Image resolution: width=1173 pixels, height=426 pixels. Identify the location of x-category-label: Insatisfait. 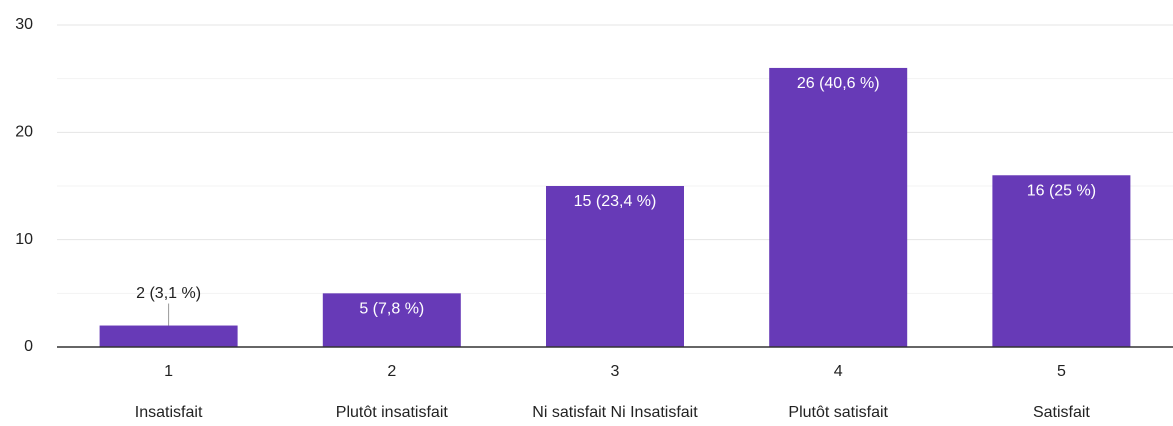
(169, 412).